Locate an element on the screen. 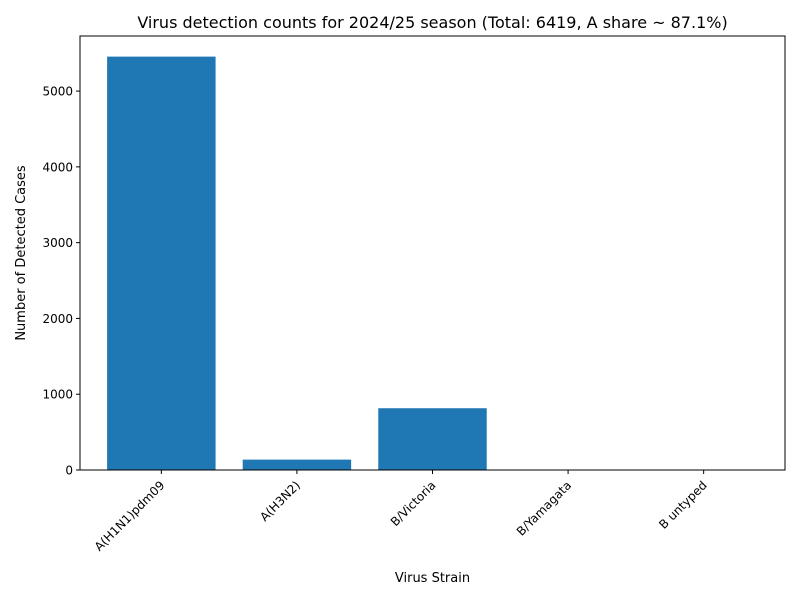  bar-b-victoria is located at coordinates (432, 439).